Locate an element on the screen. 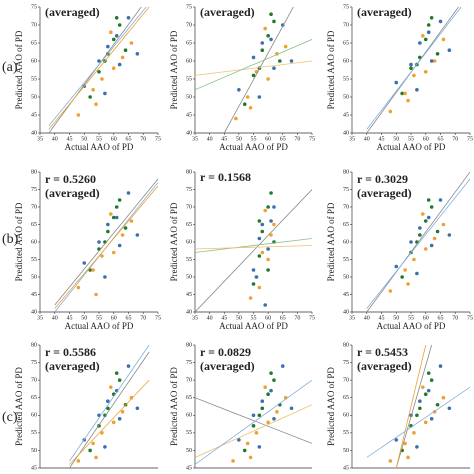  x-tick-label: 55 is located at coordinates (254, 139).